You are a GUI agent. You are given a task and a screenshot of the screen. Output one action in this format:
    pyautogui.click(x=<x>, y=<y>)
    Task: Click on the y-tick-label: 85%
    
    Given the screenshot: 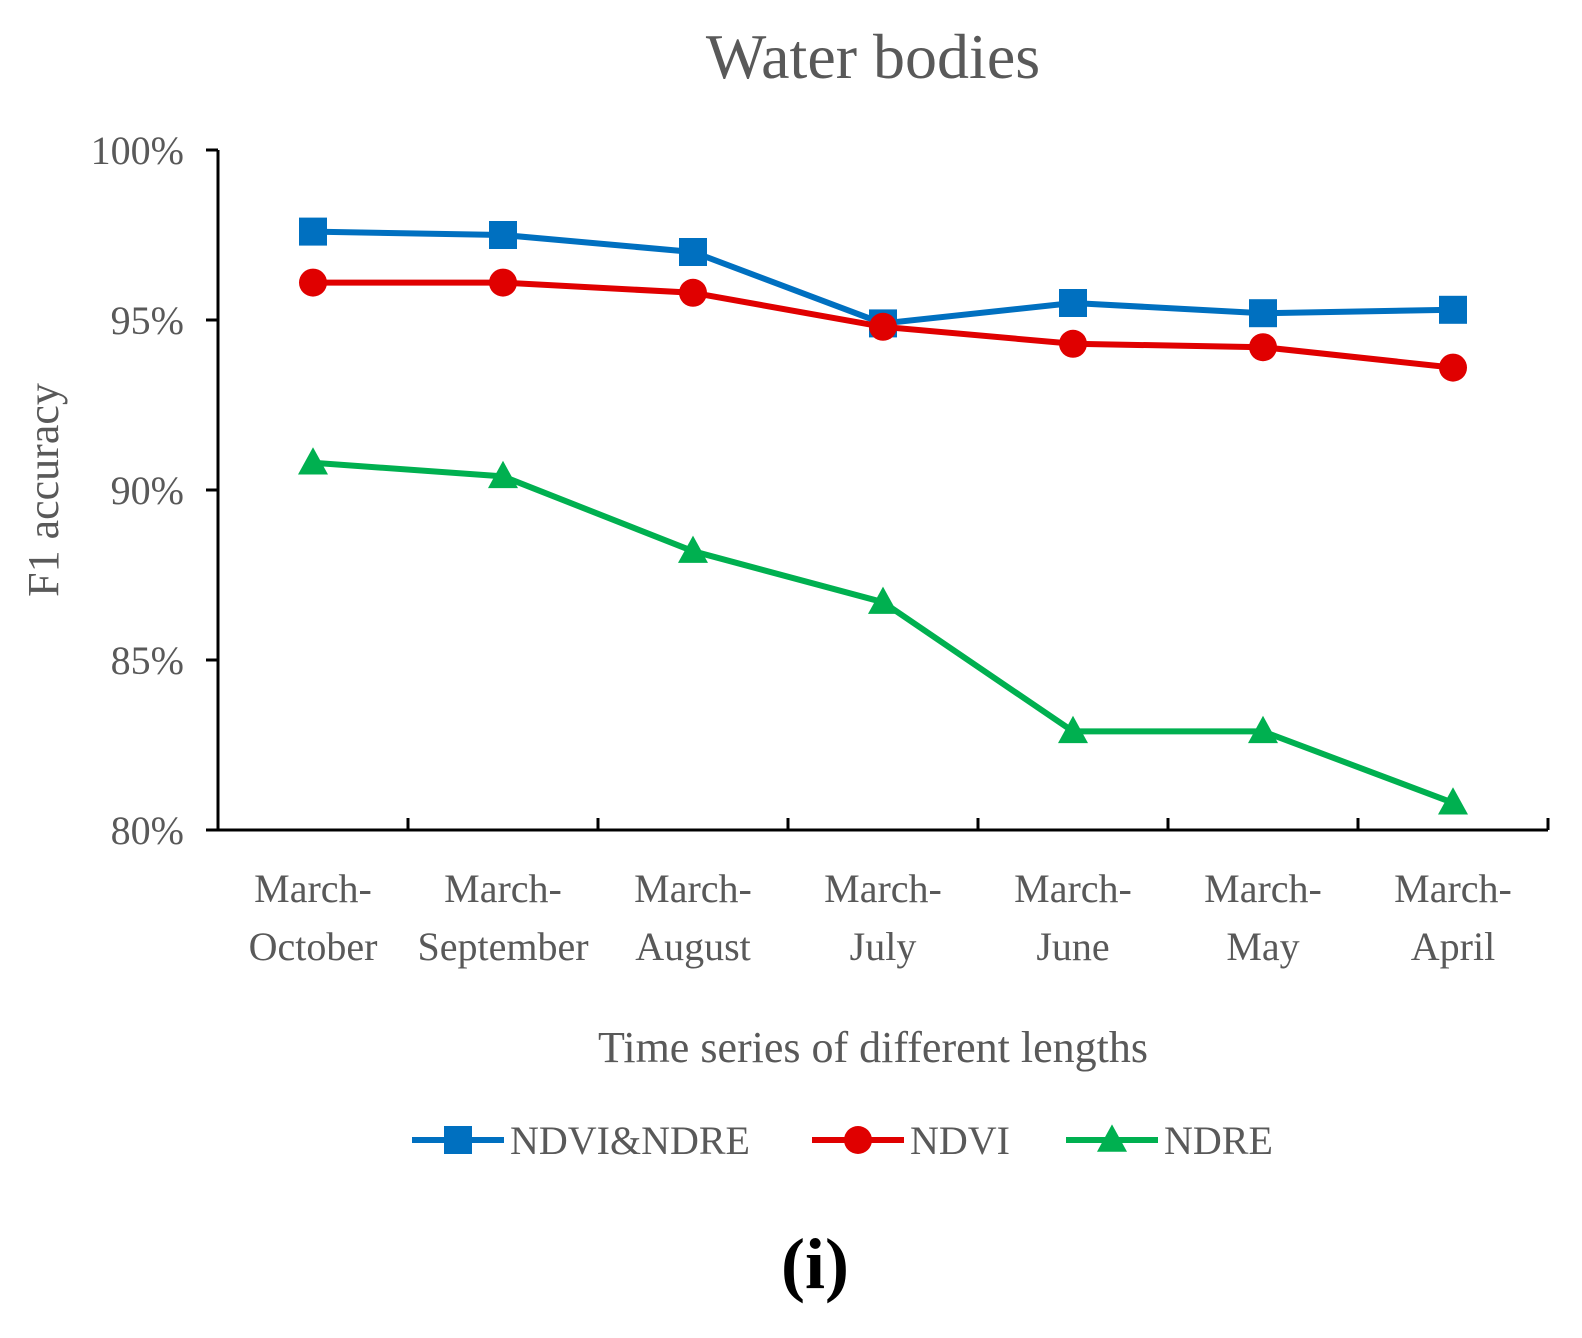 What is the action you would take?
    pyautogui.click(x=147, y=660)
    